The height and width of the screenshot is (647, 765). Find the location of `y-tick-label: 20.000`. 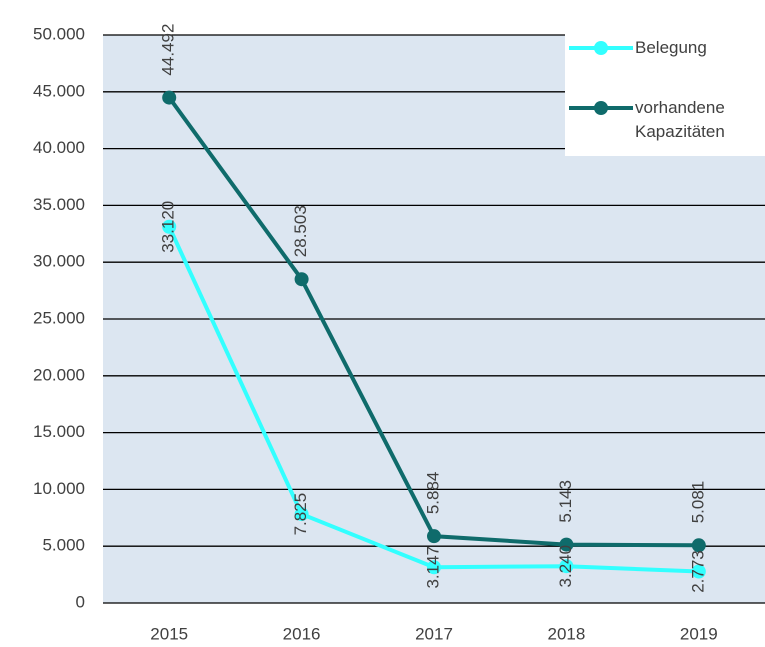

y-tick-label: 20.000 is located at coordinates (59, 374).